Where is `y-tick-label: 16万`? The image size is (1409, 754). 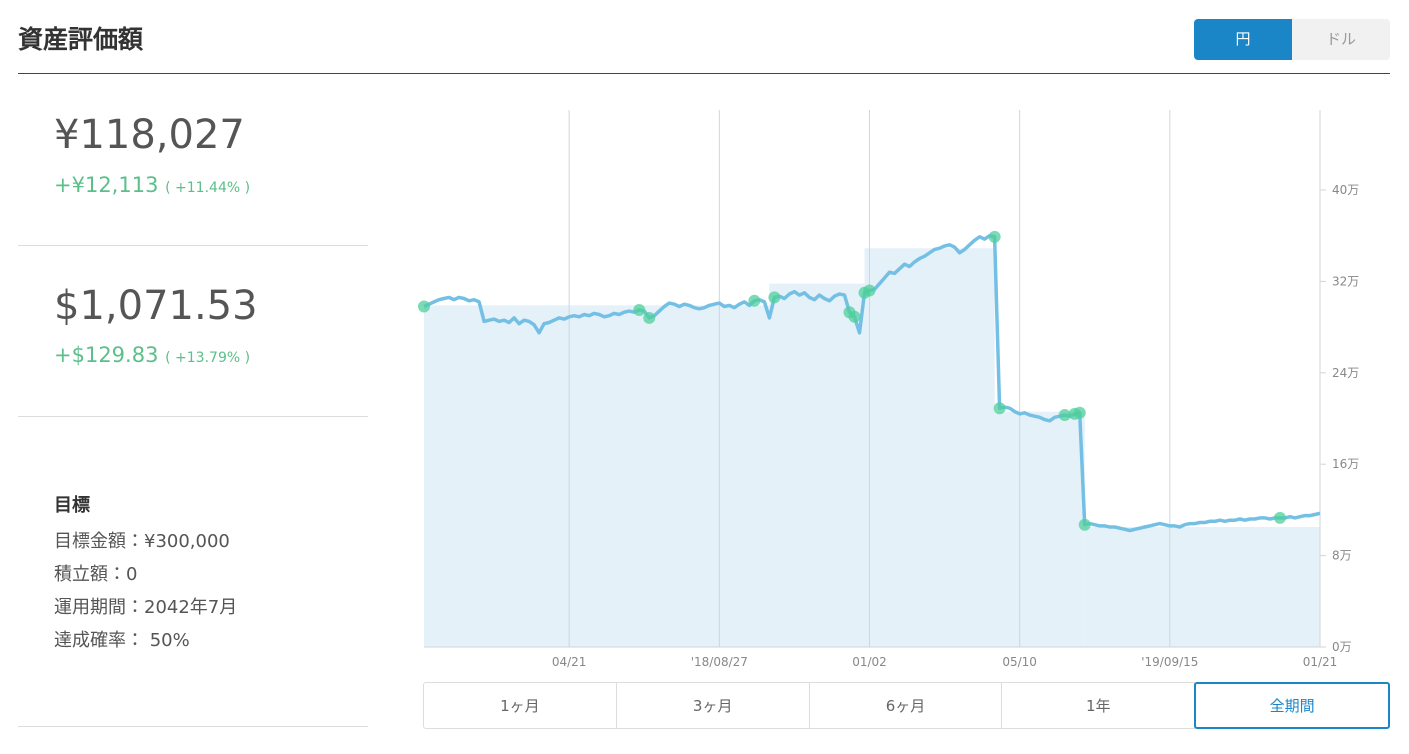 y-tick-label: 16万 is located at coordinates (1345, 464).